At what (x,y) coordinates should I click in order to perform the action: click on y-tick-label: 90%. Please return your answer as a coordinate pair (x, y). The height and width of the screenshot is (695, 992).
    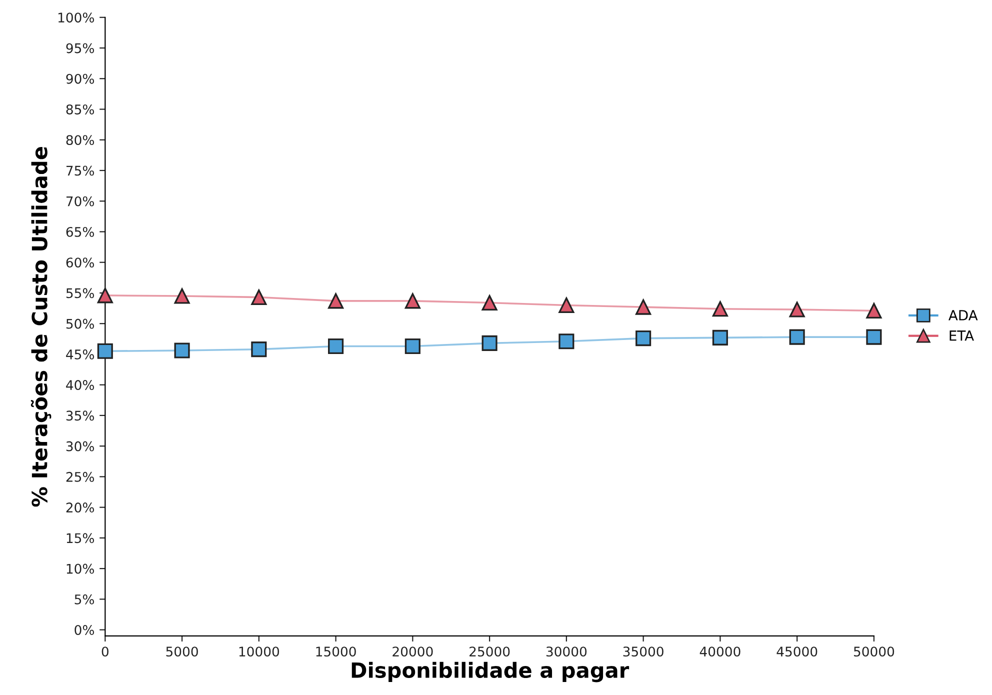
    Looking at the image, I should click on (80, 79).